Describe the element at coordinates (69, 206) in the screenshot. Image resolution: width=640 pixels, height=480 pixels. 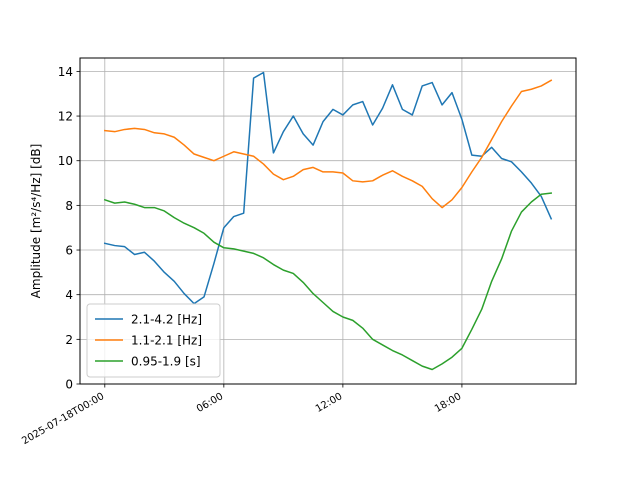
I see `y-tick-label: 8` at that location.